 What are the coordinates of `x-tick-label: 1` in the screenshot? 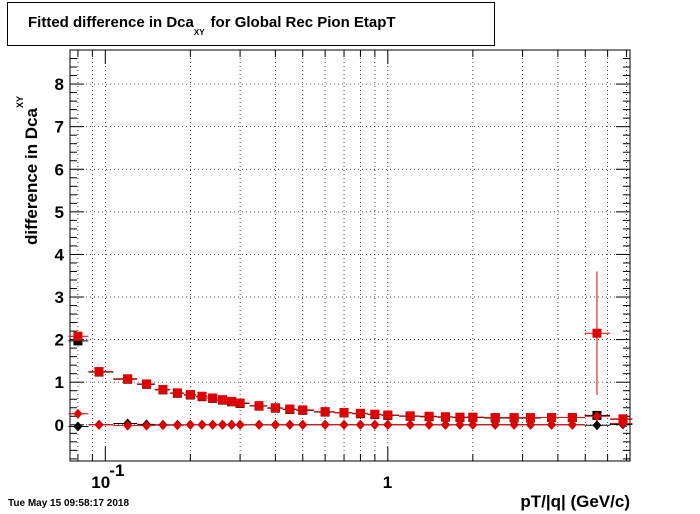 It's located at (387, 482).